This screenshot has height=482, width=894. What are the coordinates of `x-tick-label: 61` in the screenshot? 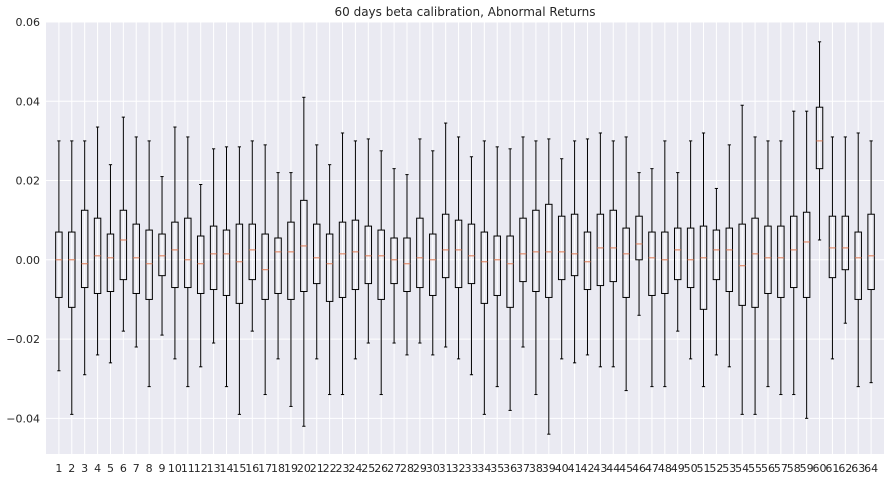 It's located at (832, 468).